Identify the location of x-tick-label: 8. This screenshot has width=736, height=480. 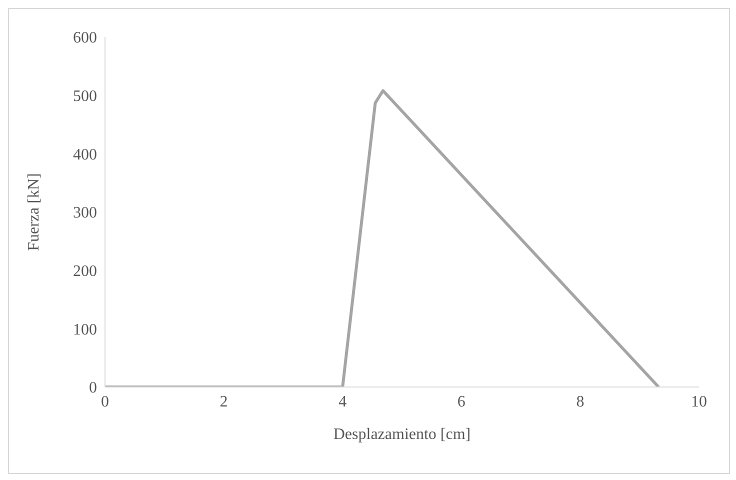
(580, 401).